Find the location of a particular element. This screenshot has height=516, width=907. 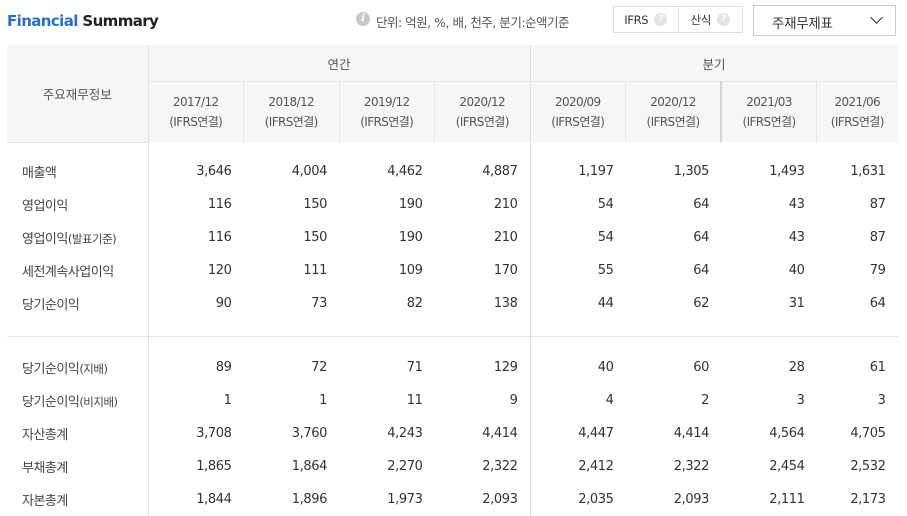

value-cell: 82 is located at coordinates (414, 303).